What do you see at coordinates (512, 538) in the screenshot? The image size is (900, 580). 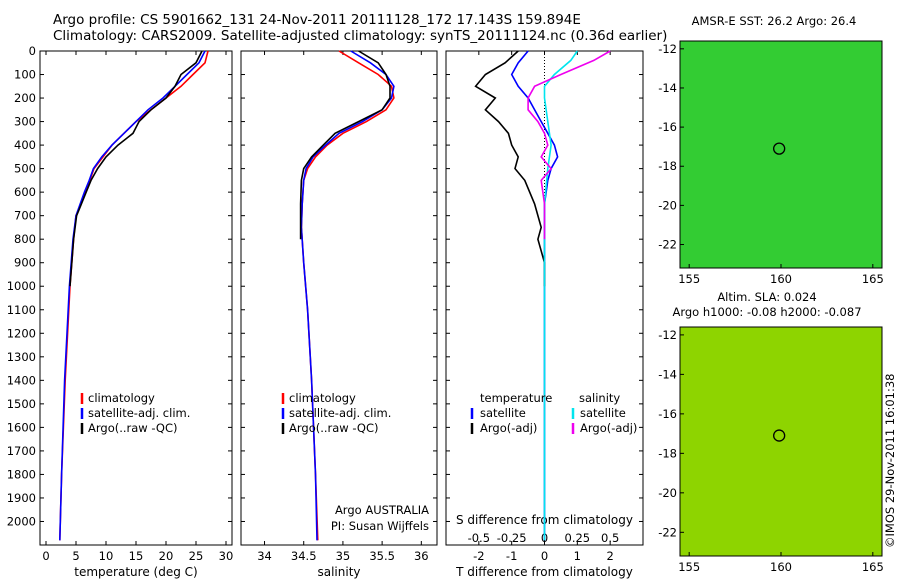 I see `salinity-diff-tick-label: -0.25` at bounding box center [512, 538].